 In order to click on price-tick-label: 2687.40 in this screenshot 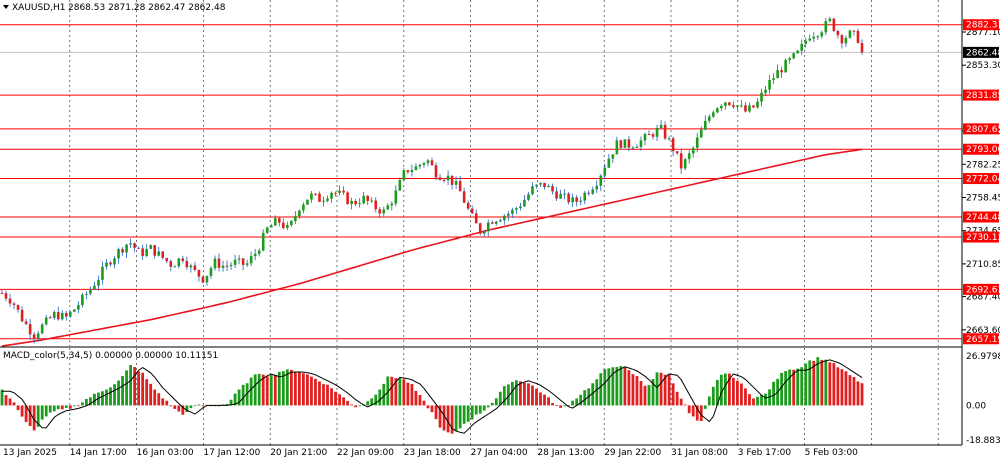, I will do `click(983, 298)`.